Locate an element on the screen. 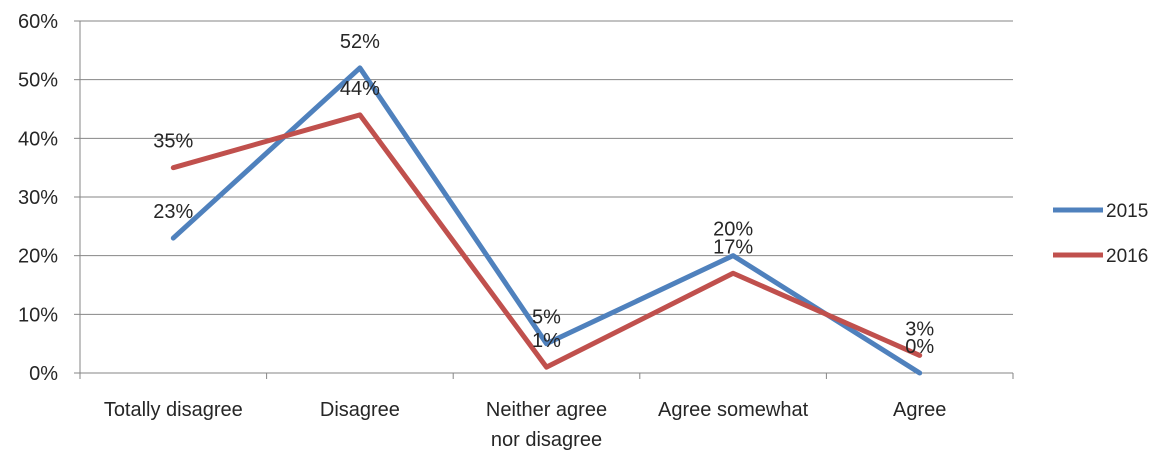 This screenshot has width=1166, height=453. legend-label-2015: 2015 is located at coordinates (1127, 211).